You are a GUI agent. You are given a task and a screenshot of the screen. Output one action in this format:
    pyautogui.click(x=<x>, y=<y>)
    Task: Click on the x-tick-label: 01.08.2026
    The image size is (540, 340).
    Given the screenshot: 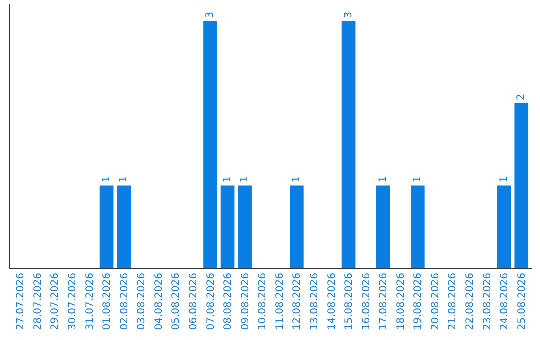 What is the action you would take?
    pyautogui.click(x=108, y=301)
    